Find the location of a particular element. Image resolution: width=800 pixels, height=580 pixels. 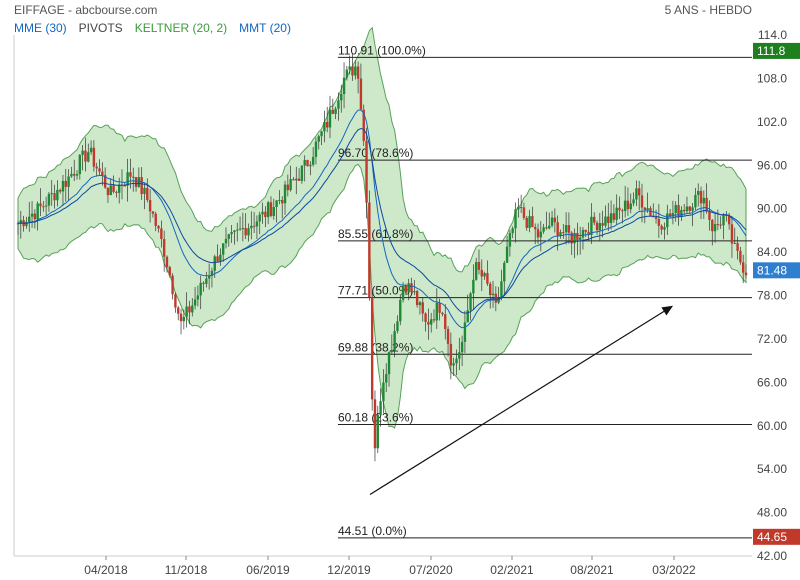

fib-label-2: 85.55 (61.8%) is located at coordinates (375, 234).